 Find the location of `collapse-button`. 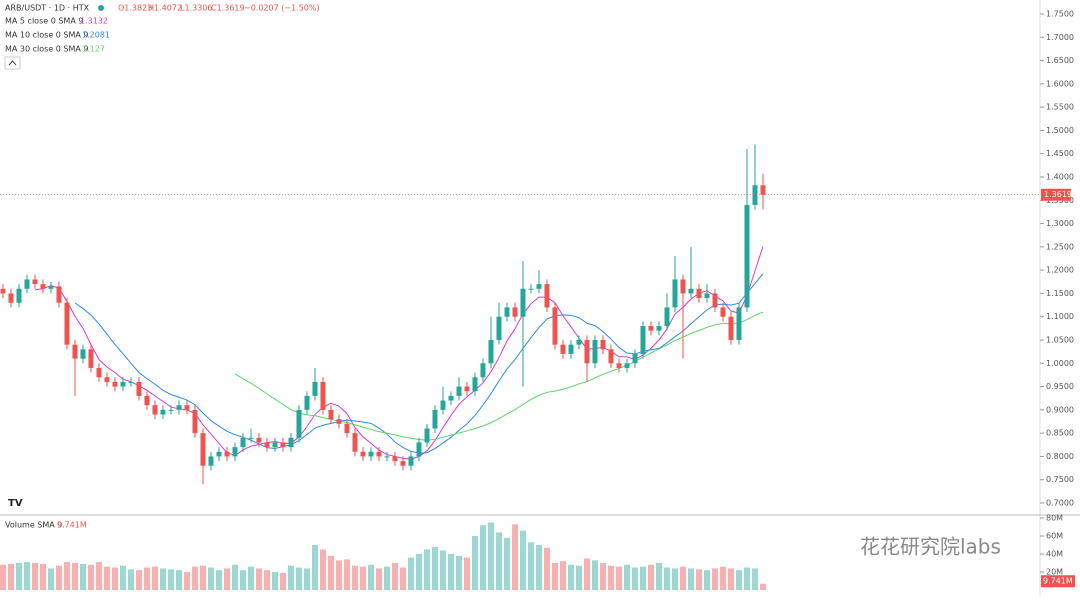

collapse-button is located at coordinates (12, 63).